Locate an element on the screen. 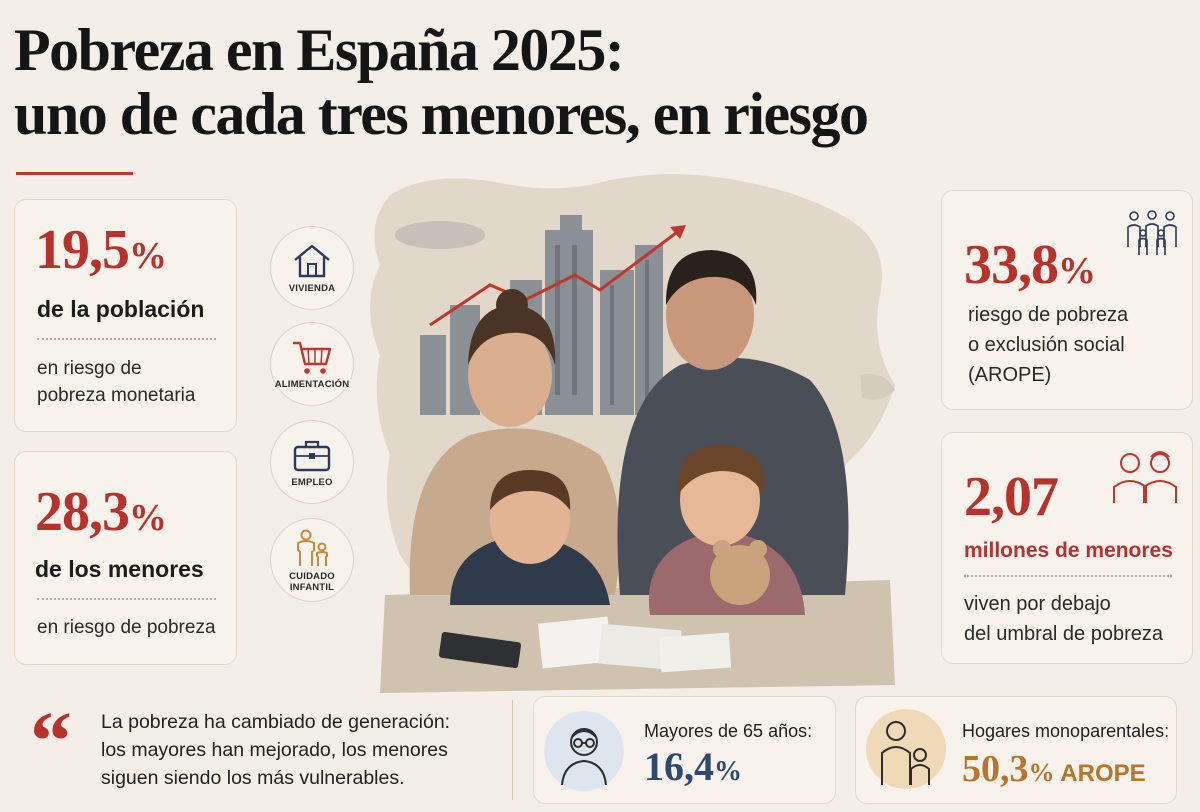 The height and width of the screenshot is (812, 1200). category-label: VIVIENDA is located at coordinates (312, 288).